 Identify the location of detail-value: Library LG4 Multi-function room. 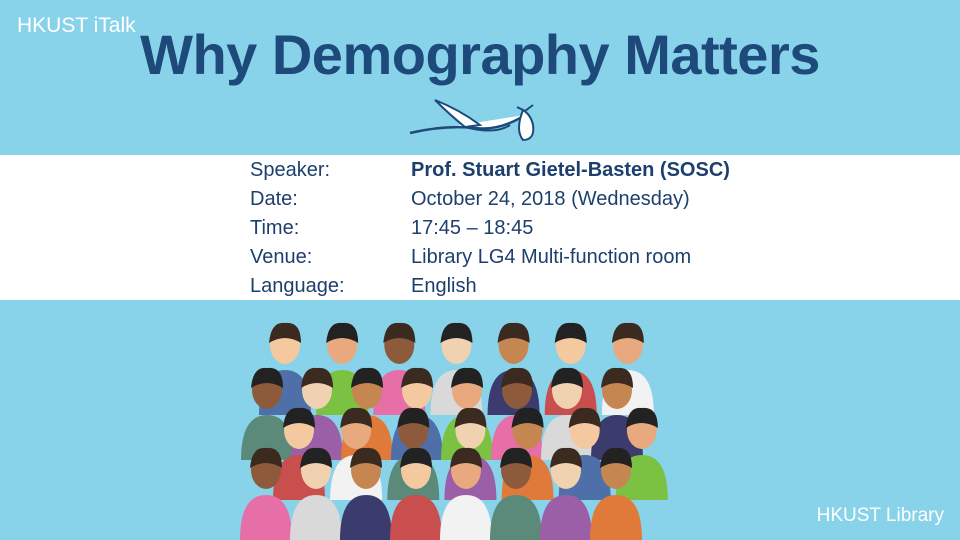
(551, 257).